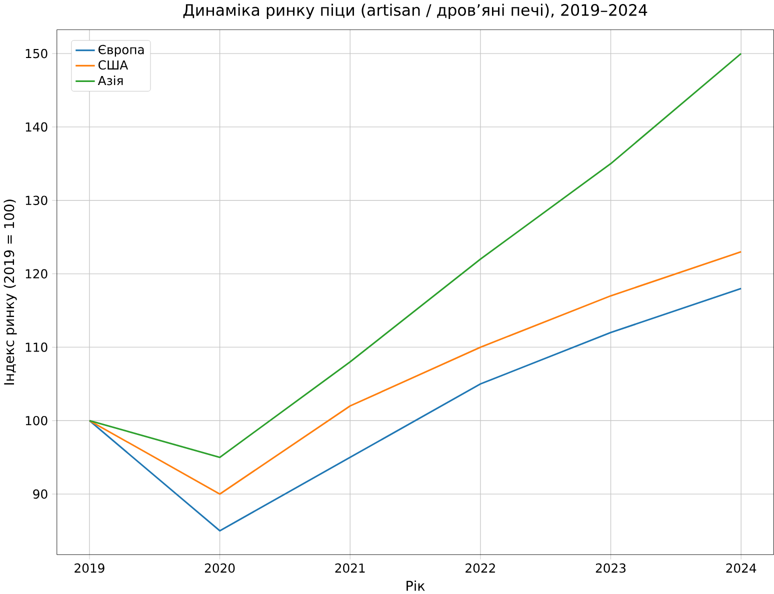 The width and height of the screenshot is (774, 594). Describe the element at coordinates (110, 80) in the screenshot. I see `legend-label: Азія` at that location.